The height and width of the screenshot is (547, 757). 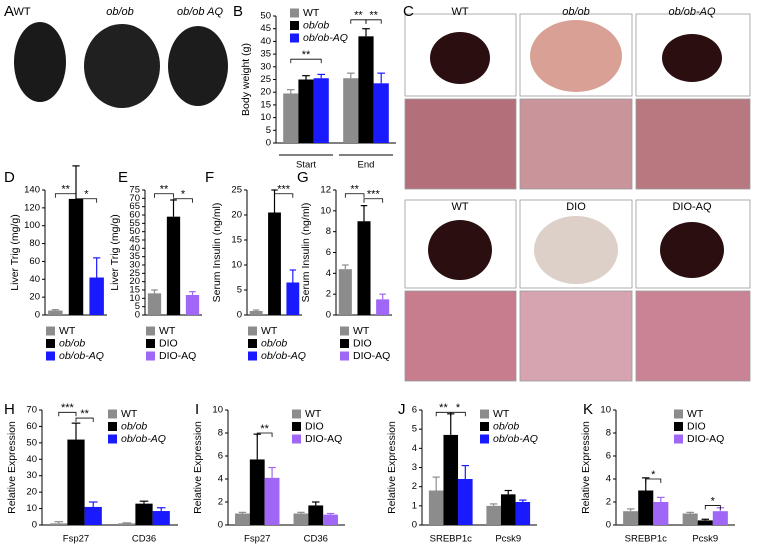 What do you see at coordinates (316, 539) in the screenshot?
I see `x-tick-label: CD36` at bounding box center [316, 539].